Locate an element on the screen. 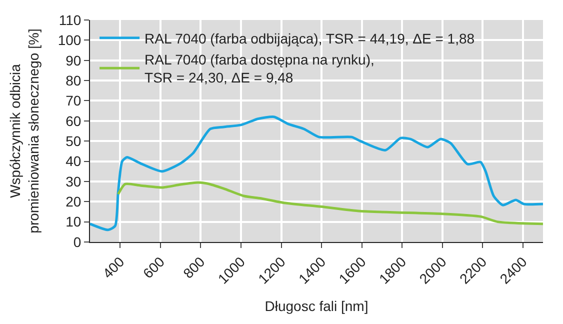 The image size is (563, 324). x-tick-label: 400 is located at coordinates (113, 267).